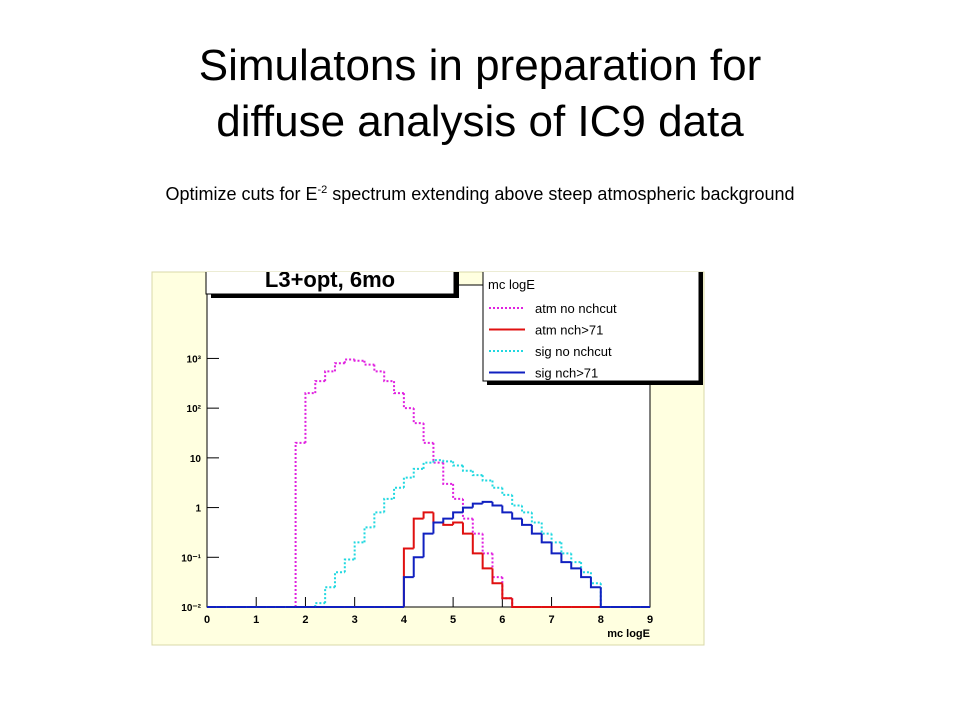 This screenshot has height=720, width=960. I want to click on legend-label: atm no nchcut, so click(576, 308).